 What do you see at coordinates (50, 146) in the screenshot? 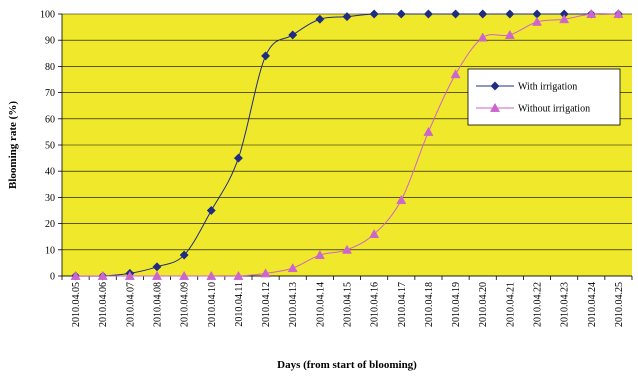
I see `y-tick-label: 50` at bounding box center [50, 146].